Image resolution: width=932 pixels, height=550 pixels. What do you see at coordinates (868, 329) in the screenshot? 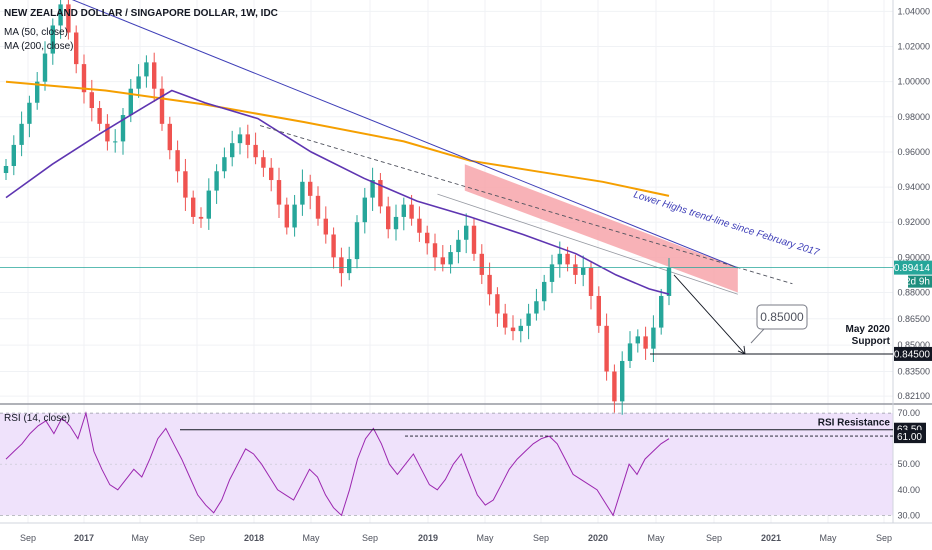
I see `support-label-date: May 2020` at bounding box center [868, 329].